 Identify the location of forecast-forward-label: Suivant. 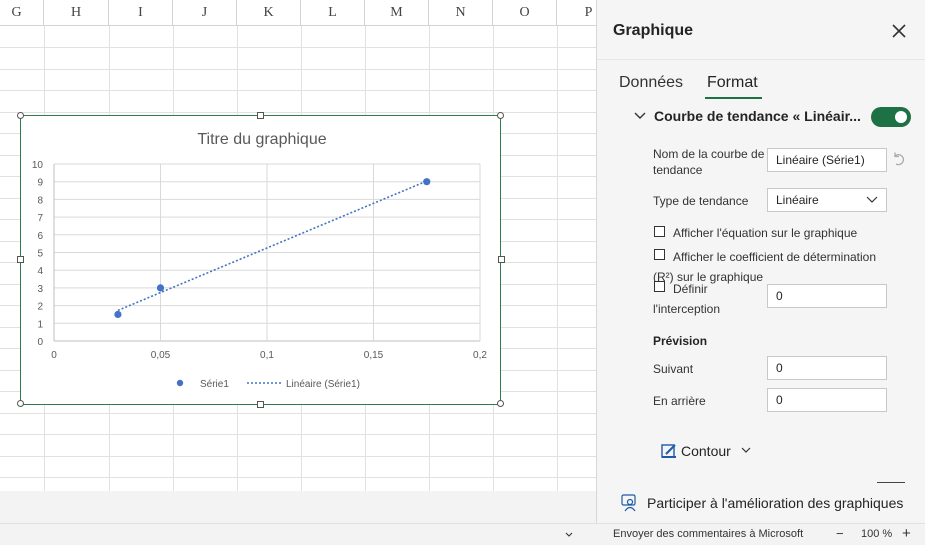
(673, 369).